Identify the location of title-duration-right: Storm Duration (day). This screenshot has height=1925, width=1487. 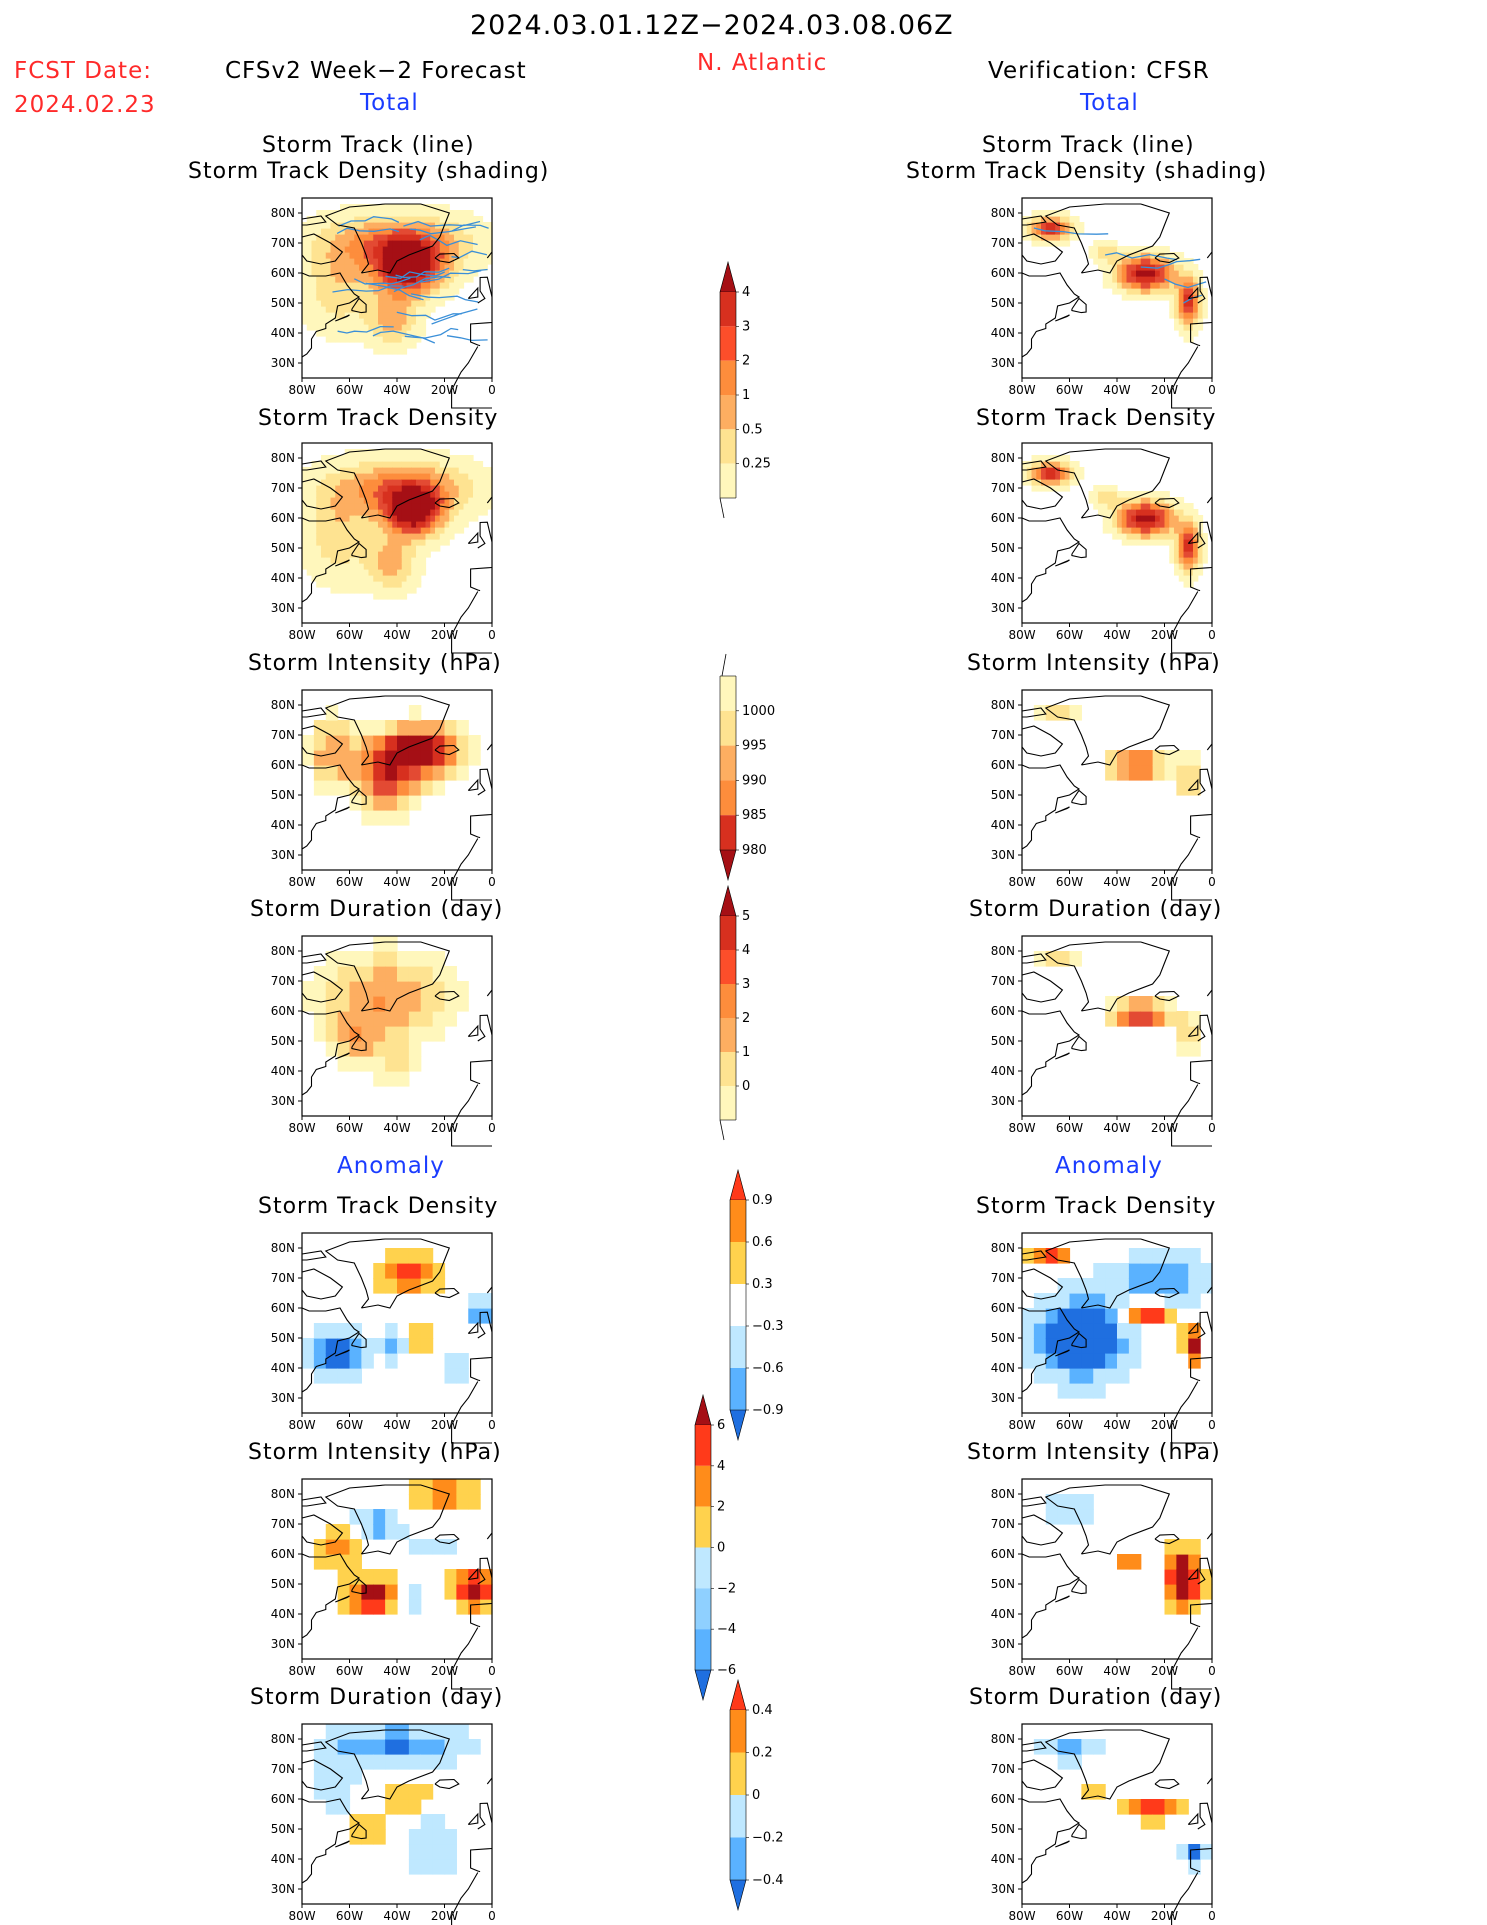
(1096, 909).